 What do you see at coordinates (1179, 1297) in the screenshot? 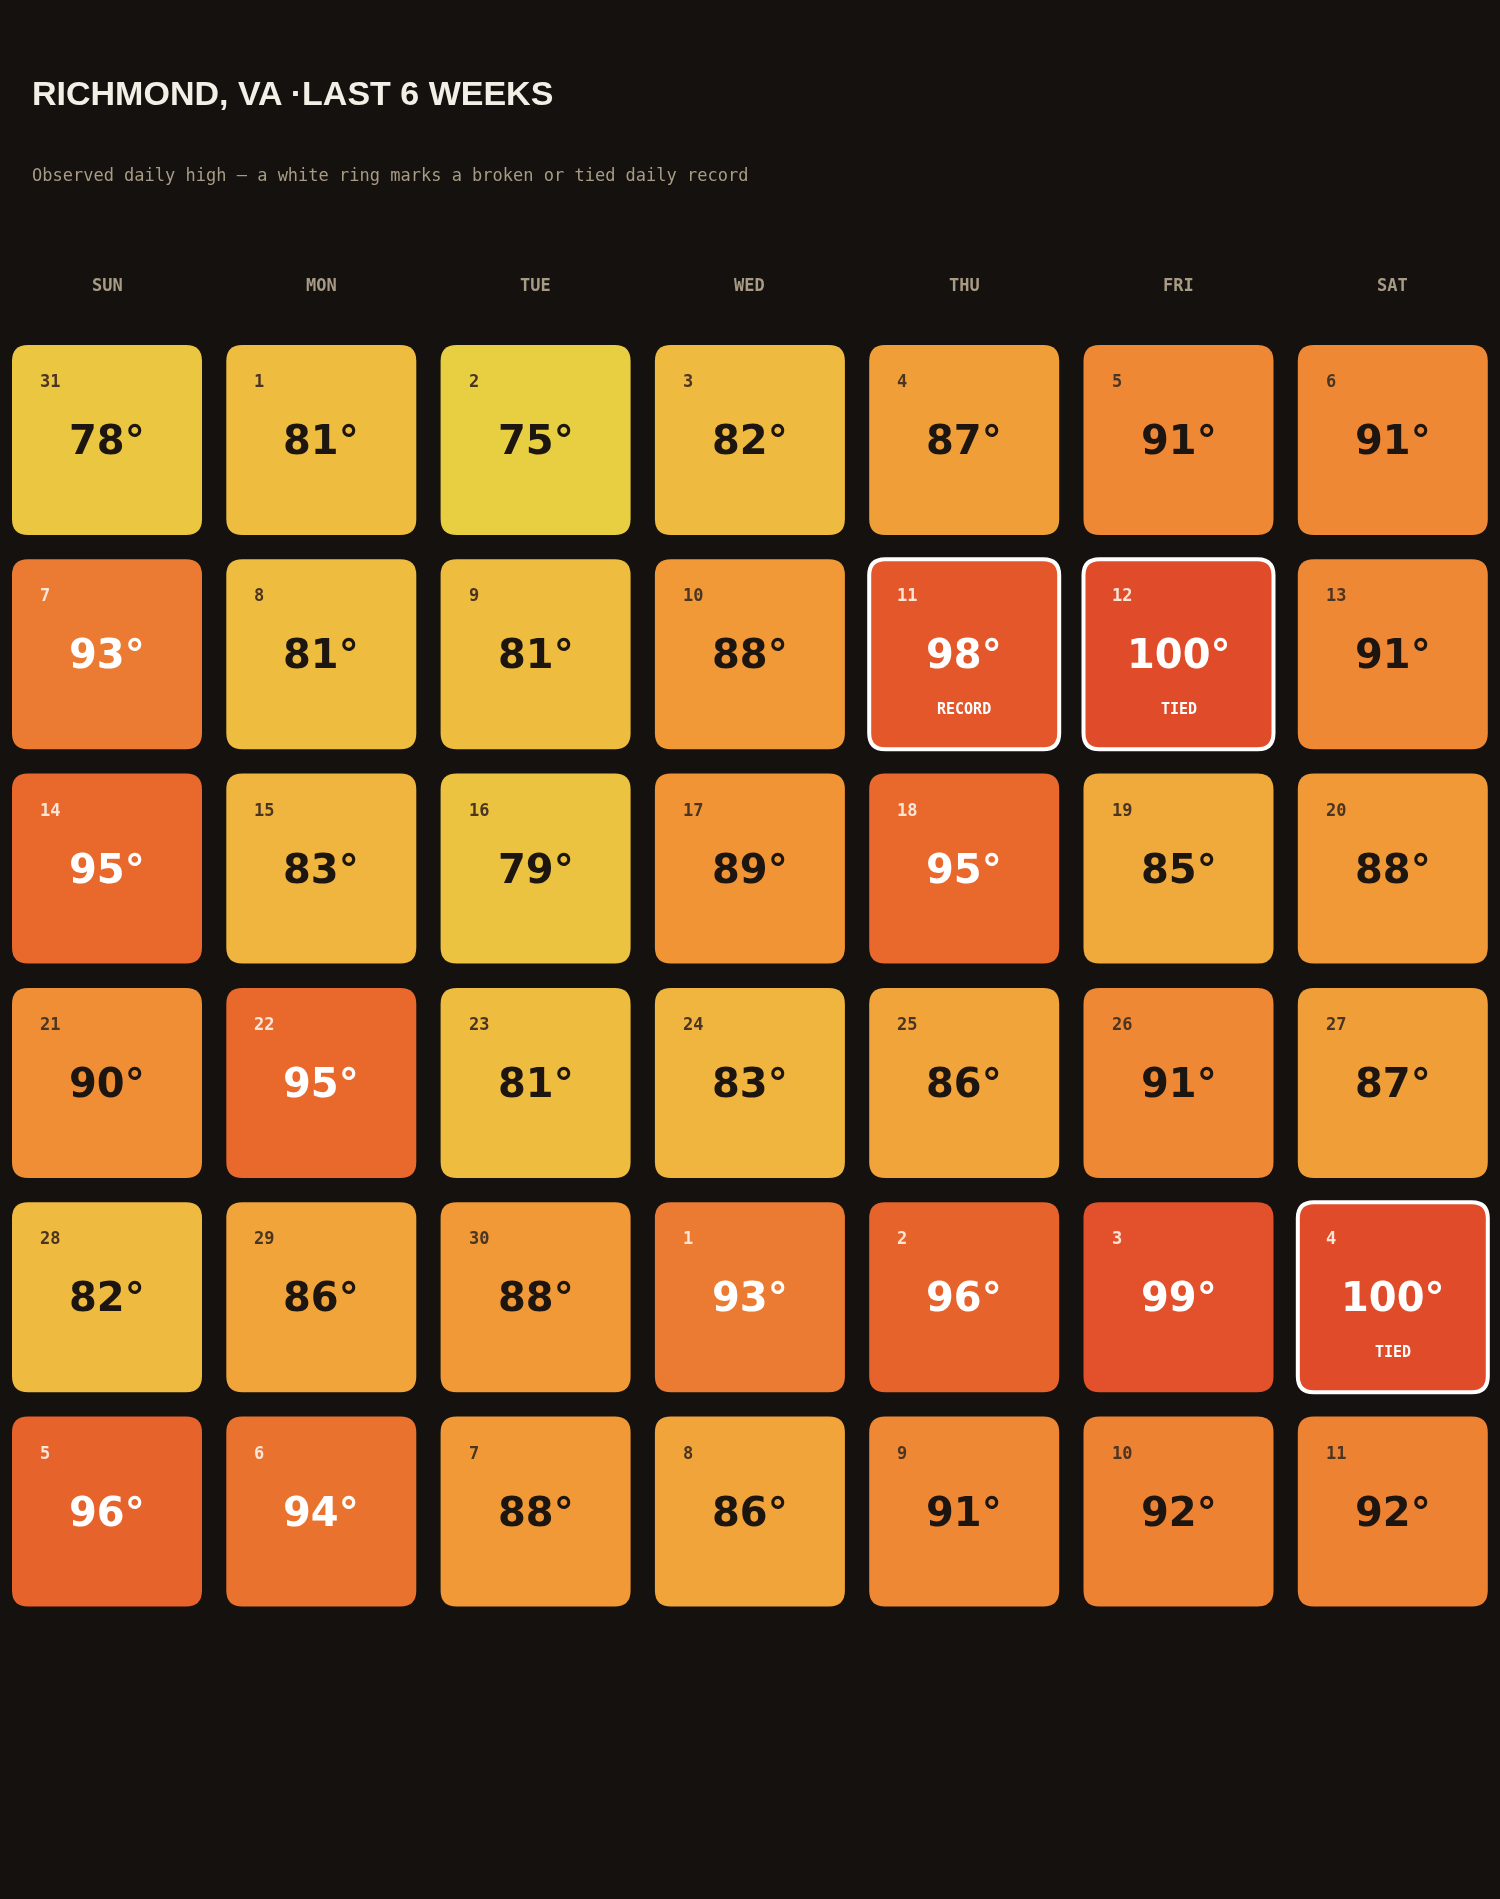
I see `data-label: 99°` at bounding box center [1179, 1297].